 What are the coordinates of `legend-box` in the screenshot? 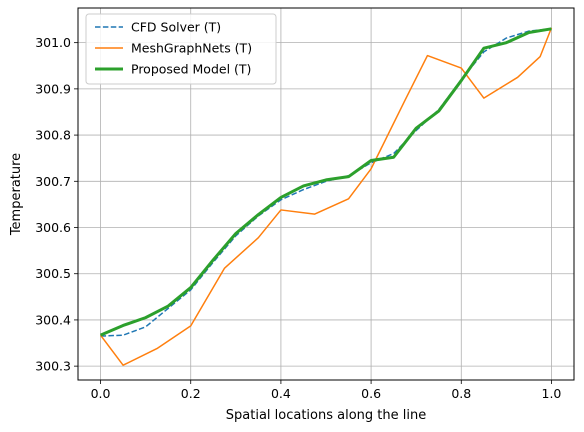 It's located at (181, 49).